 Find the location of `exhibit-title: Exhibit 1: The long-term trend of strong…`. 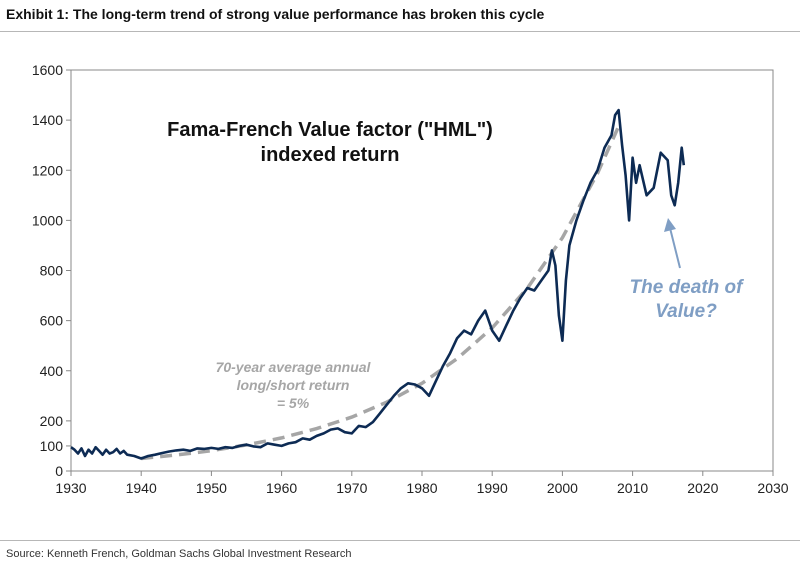

exhibit-title: Exhibit 1: The long-term trend of strong… is located at coordinates (275, 14).